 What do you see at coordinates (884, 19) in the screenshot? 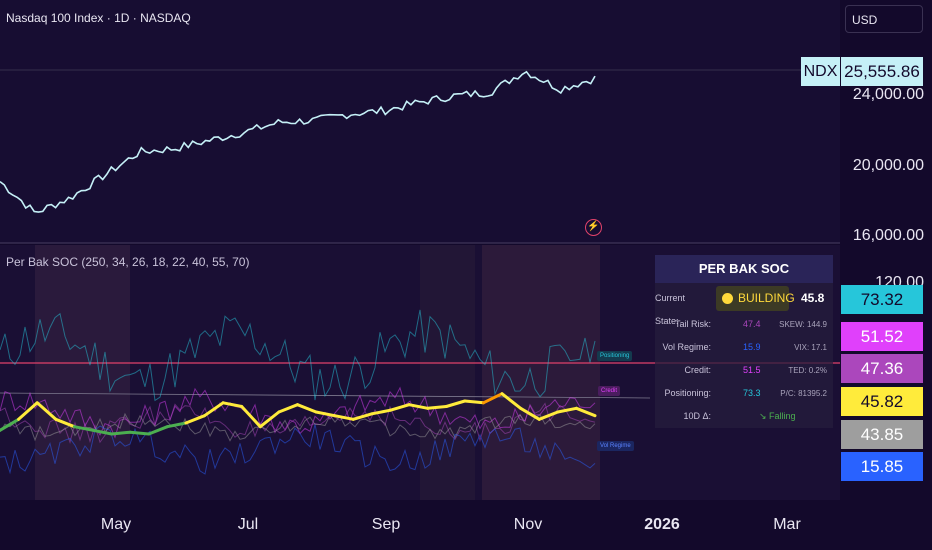
I see `currency-selector: USD` at bounding box center [884, 19].